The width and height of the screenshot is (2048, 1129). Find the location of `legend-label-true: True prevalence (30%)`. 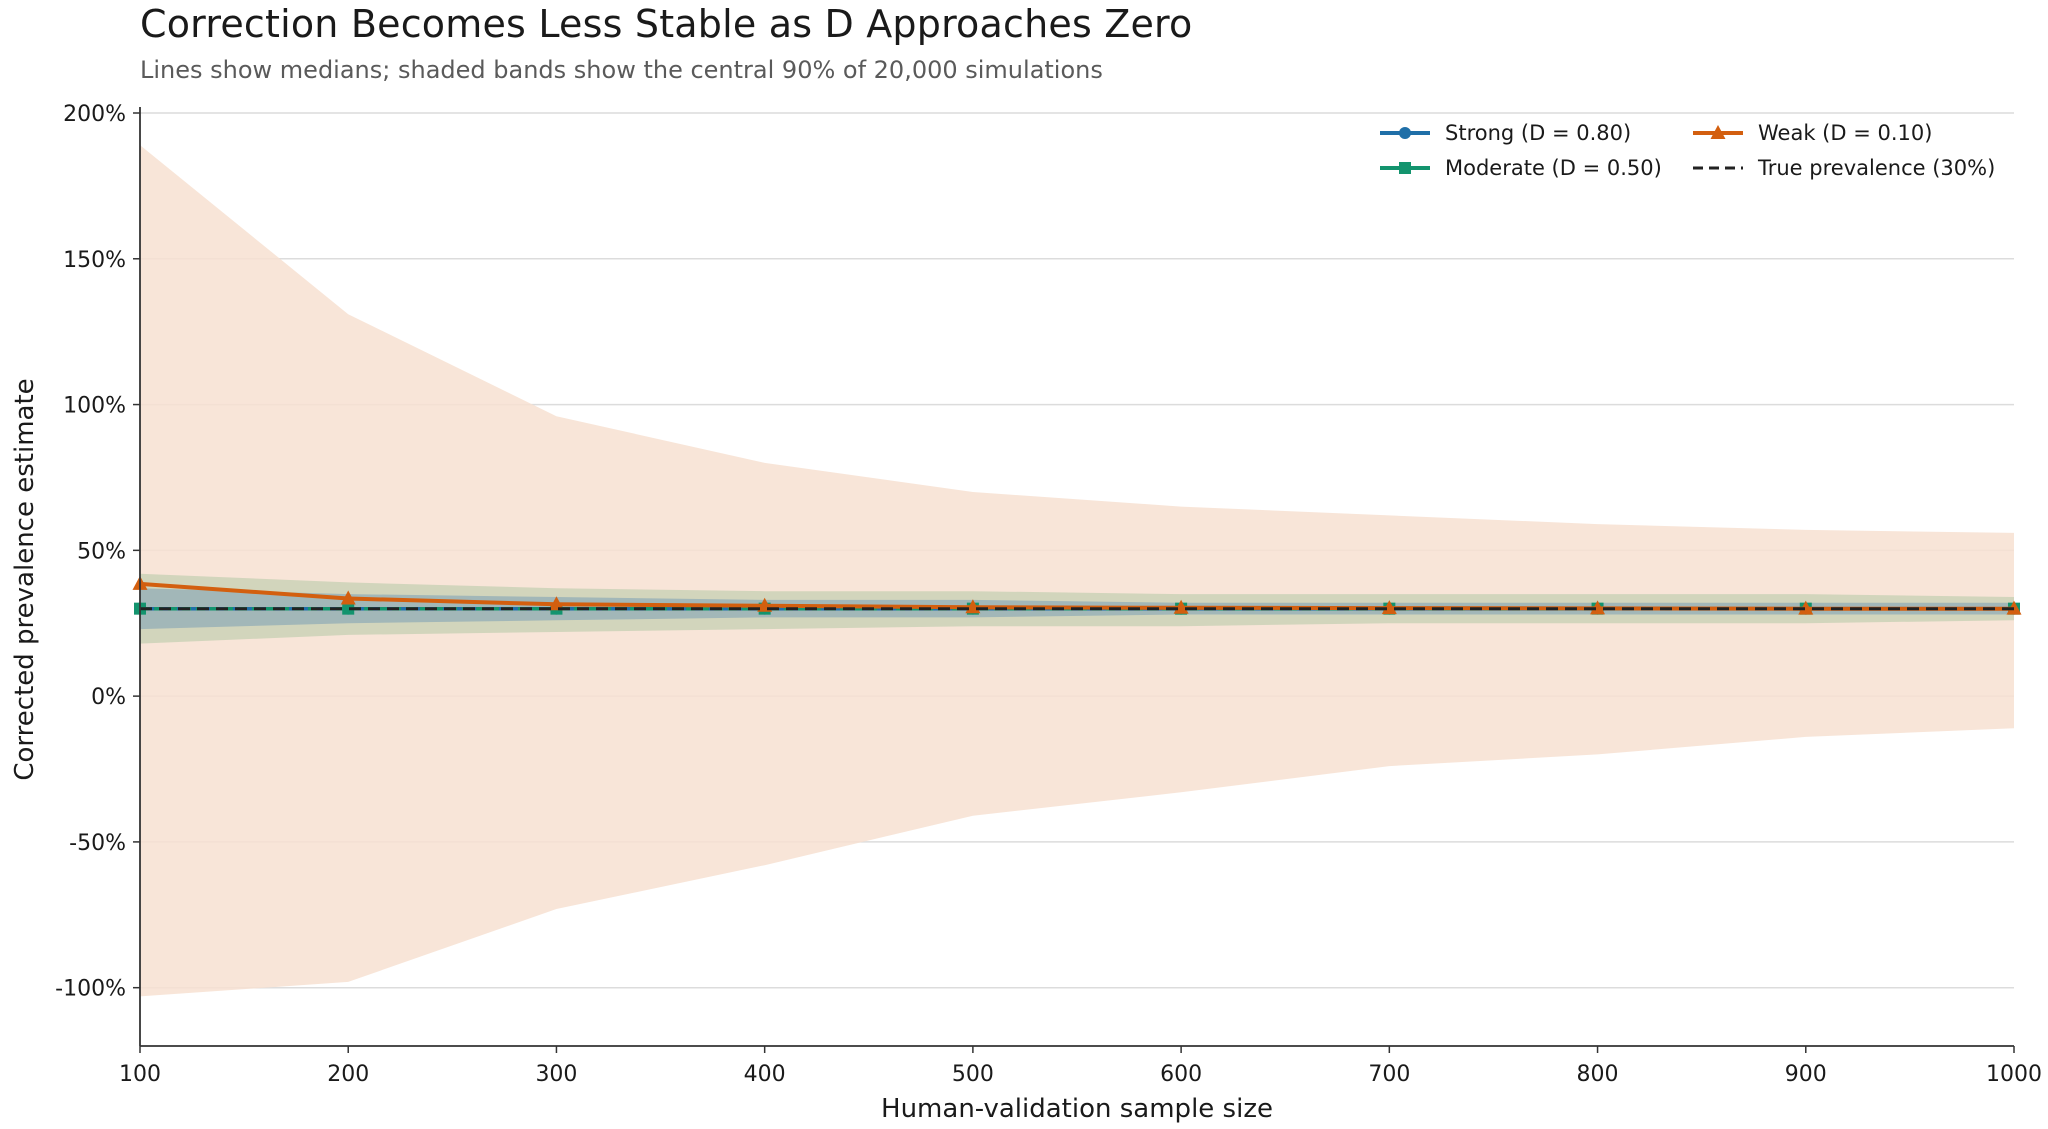

legend-label-true: True prevalence (30%) is located at coordinates (1876, 168).